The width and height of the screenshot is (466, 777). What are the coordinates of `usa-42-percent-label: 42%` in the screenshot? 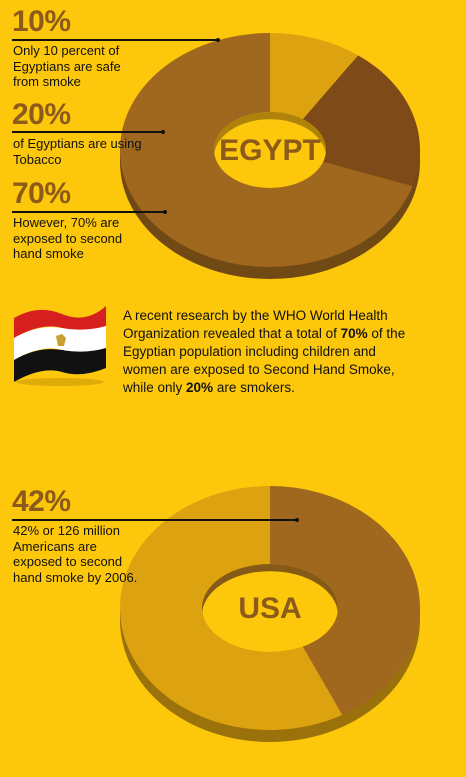 It's located at (41, 501).